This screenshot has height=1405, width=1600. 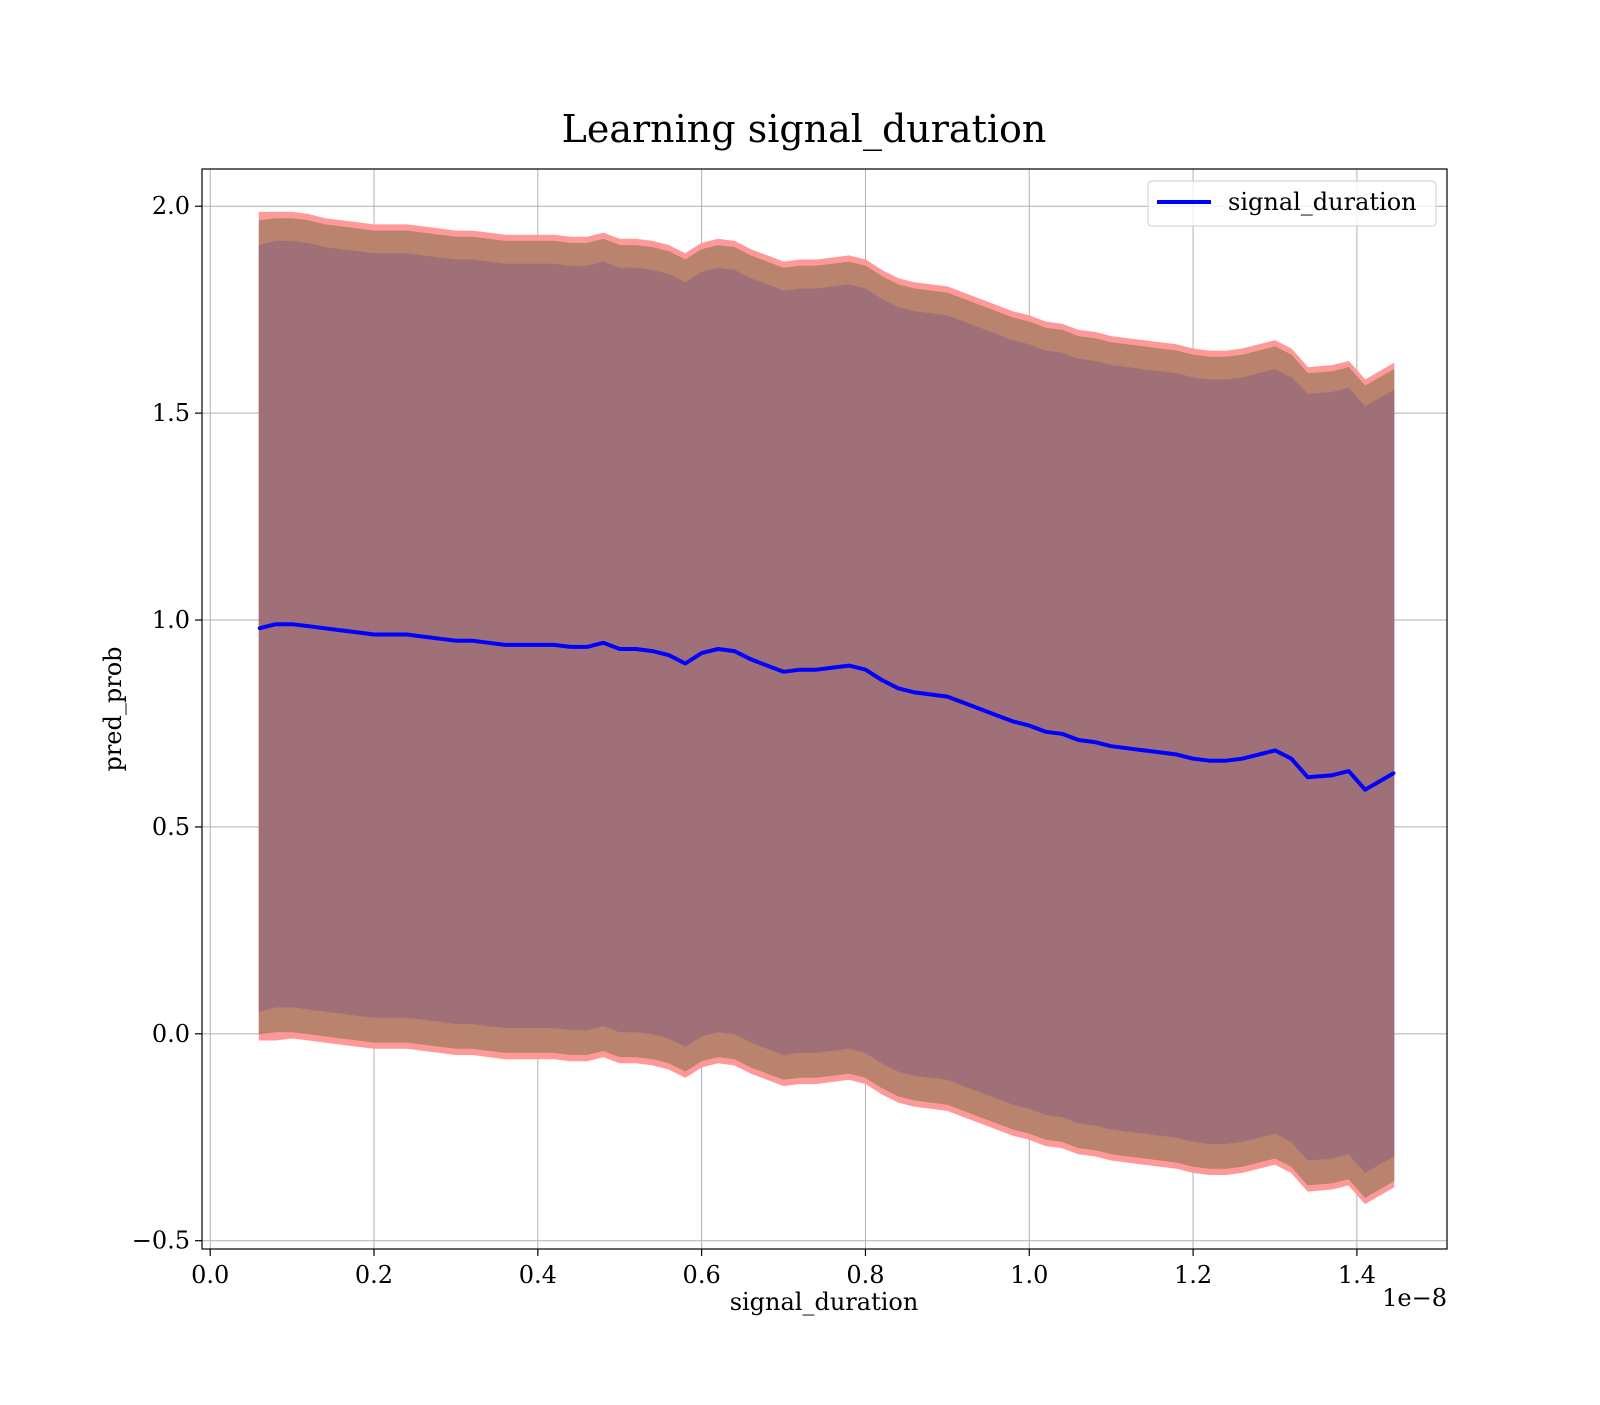 I want to click on y-tick-label: −0.5, so click(x=161, y=1241).